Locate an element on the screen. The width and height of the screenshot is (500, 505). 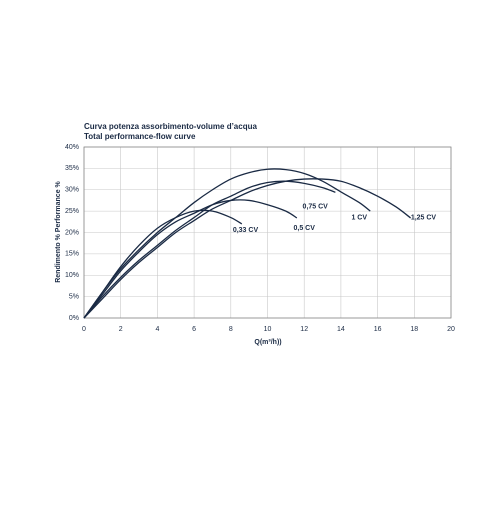
y-tick-label: 10% is located at coordinates (72, 275).